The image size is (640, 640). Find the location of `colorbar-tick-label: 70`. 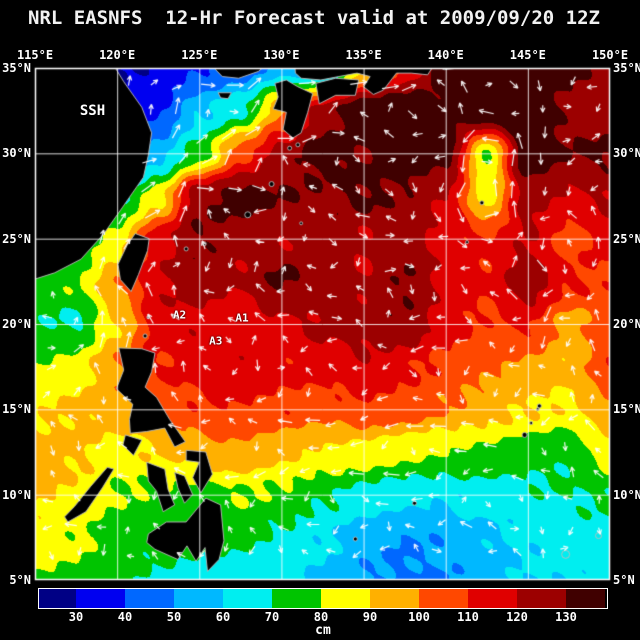

colorbar-tick-label: 70 is located at coordinates (272, 617).